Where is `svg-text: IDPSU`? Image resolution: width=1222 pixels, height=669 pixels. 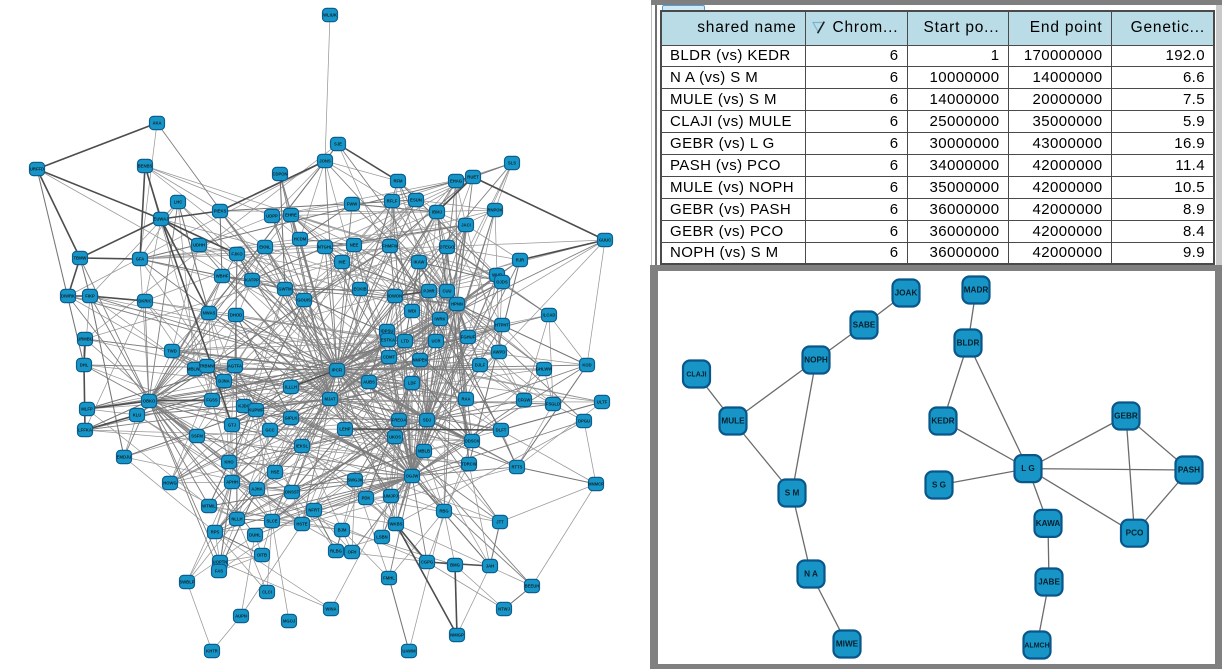
svg-text: IDPSU is located at coordinates (387, 331).